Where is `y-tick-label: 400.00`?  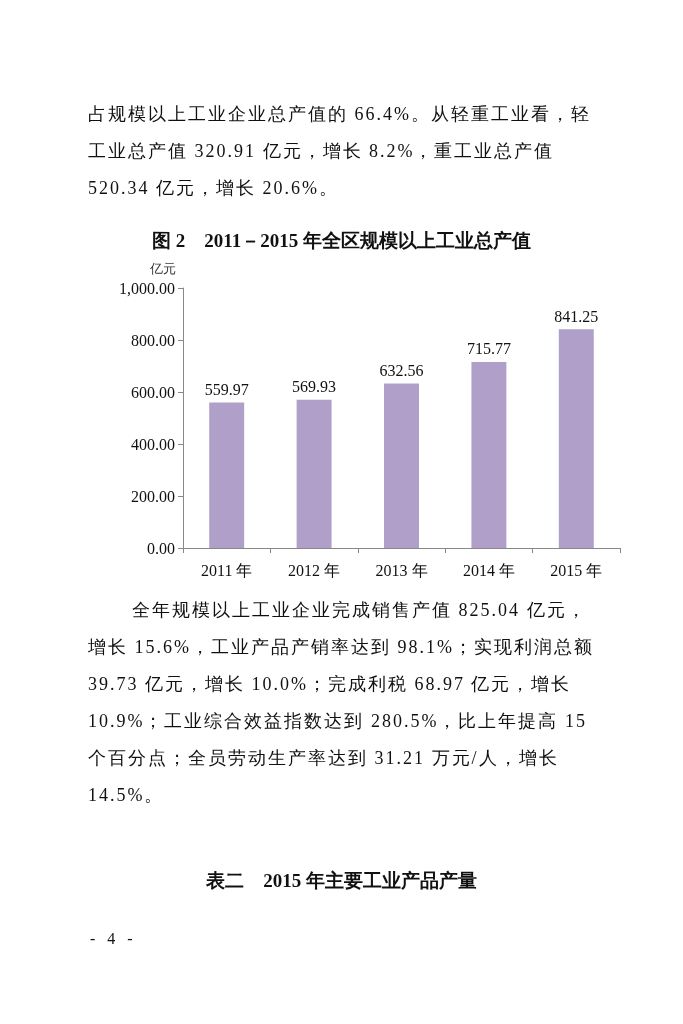 y-tick-label: 400.00 is located at coordinates (153, 444).